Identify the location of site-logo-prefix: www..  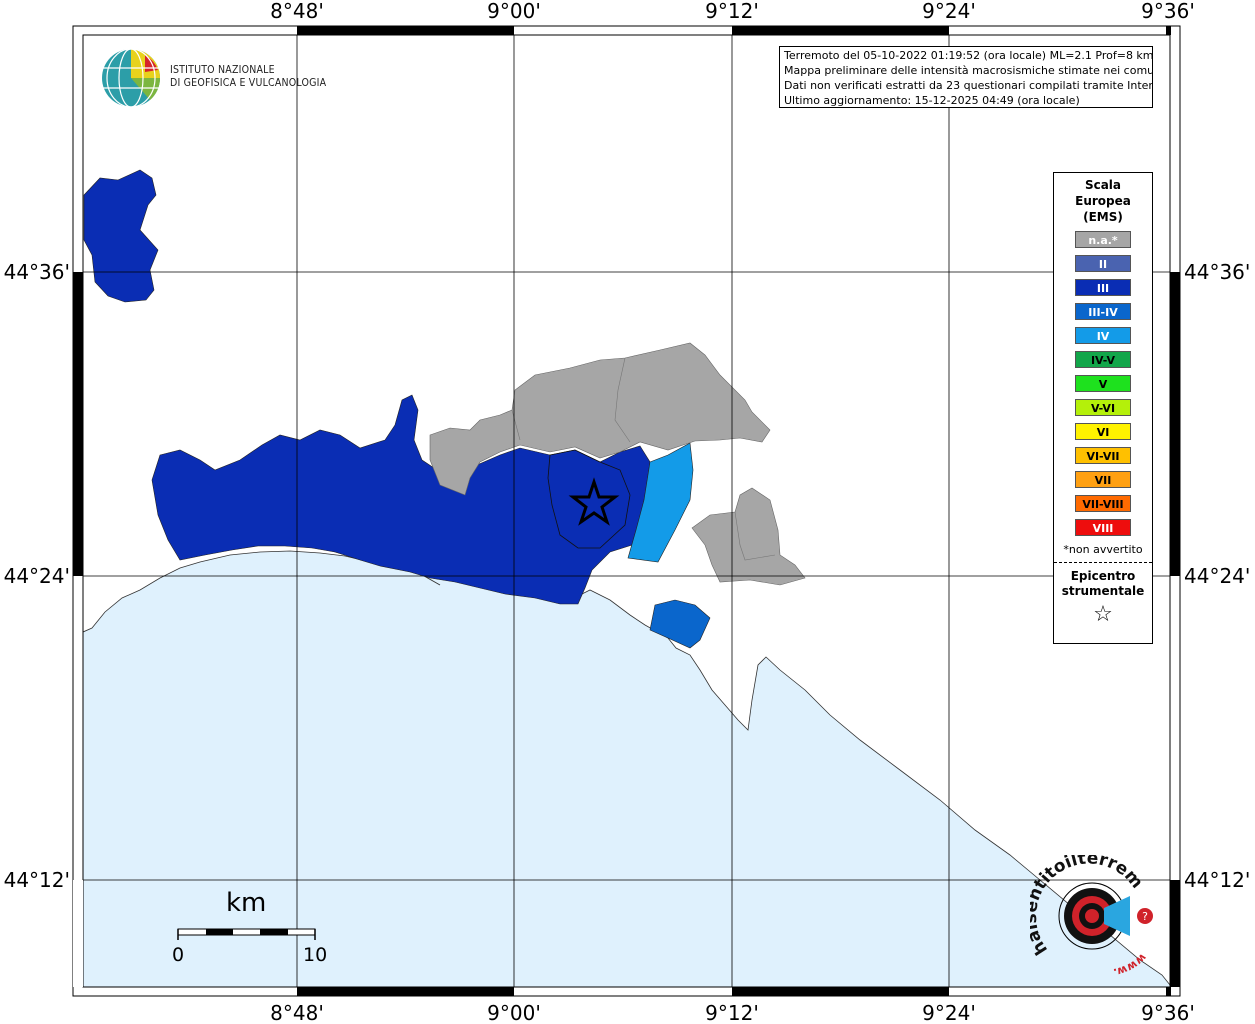
(1130, 965).